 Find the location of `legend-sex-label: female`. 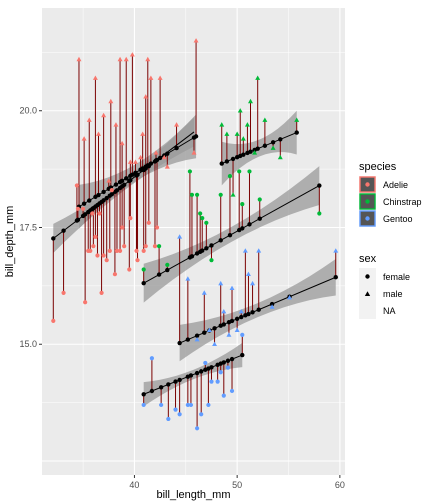

legend-sex-label: female is located at coordinates (396, 277).